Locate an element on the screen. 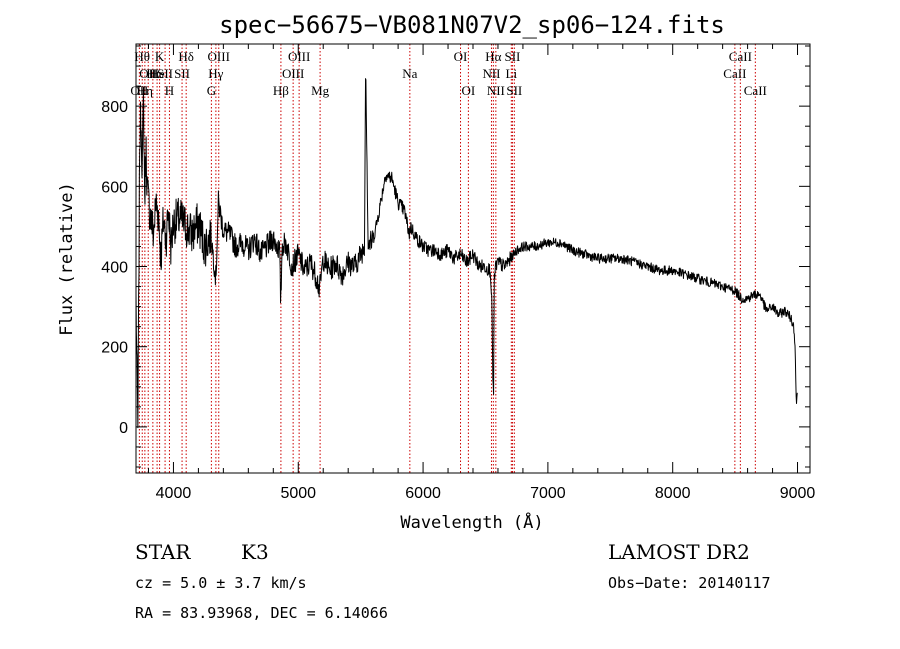 The image size is (900, 649). line-label: Hθ is located at coordinates (142, 56).